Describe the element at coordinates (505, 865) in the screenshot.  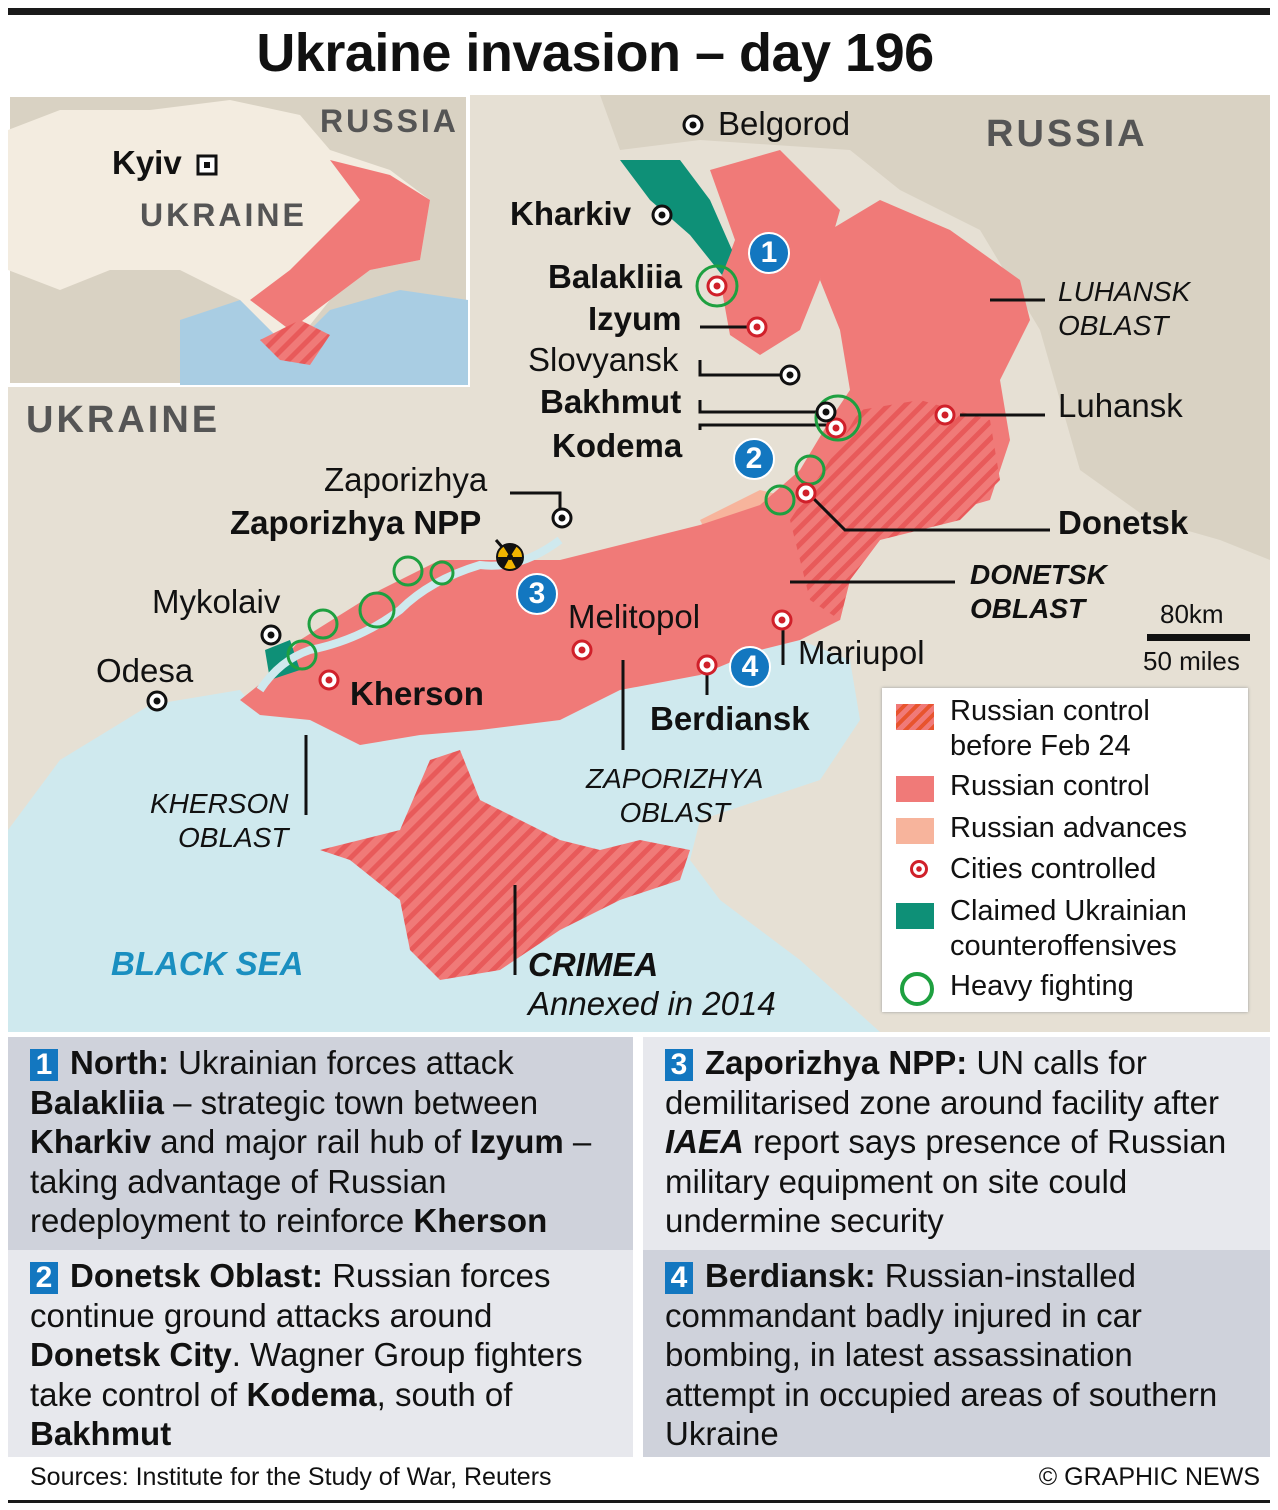
I see `crimea` at that location.